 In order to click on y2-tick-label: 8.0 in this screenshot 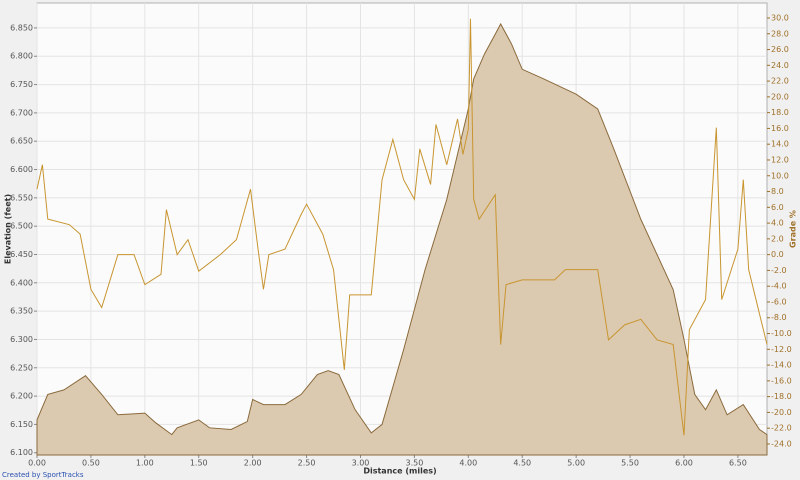, I will do `click(777, 191)`.